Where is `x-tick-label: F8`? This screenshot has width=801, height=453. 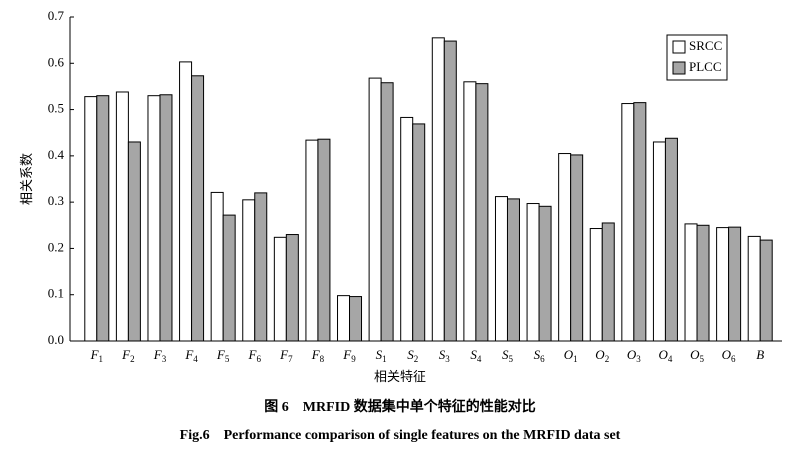 x-tick-label: F8 is located at coordinates (318, 355).